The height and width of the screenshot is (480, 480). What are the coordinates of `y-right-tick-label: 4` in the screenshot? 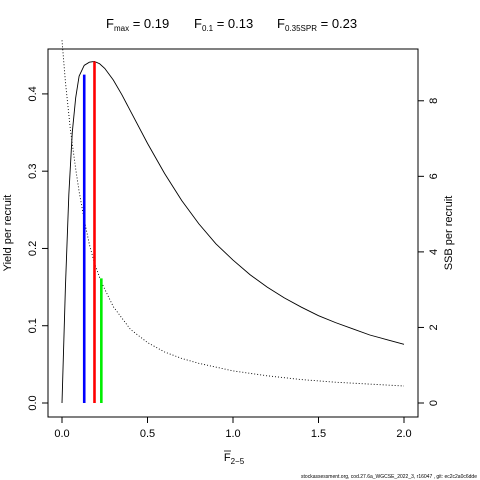 It's located at (434, 252).